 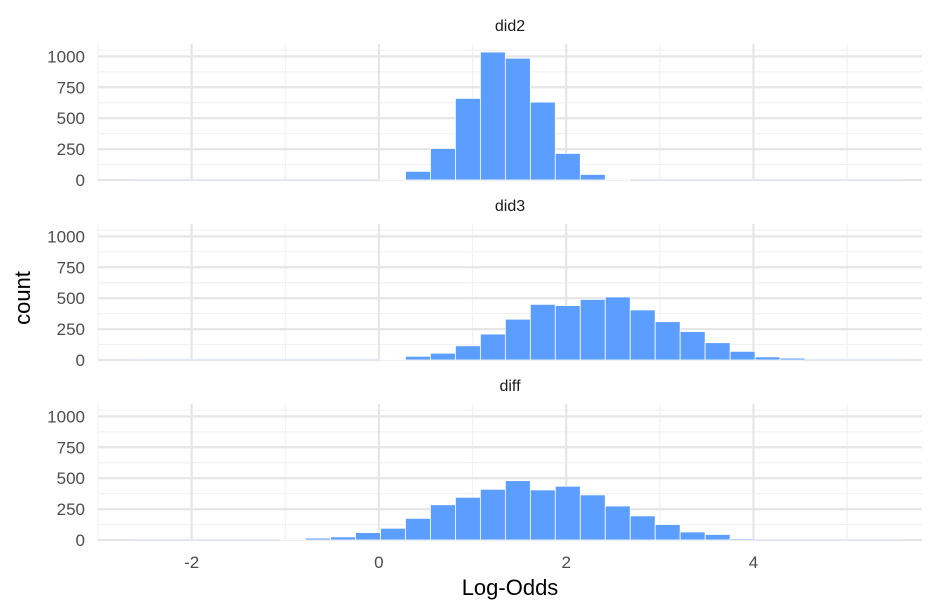 What do you see at coordinates (510, 386) in the screenshot?
I see `facet-strip-label: diff` at bounding box center [510, 386].